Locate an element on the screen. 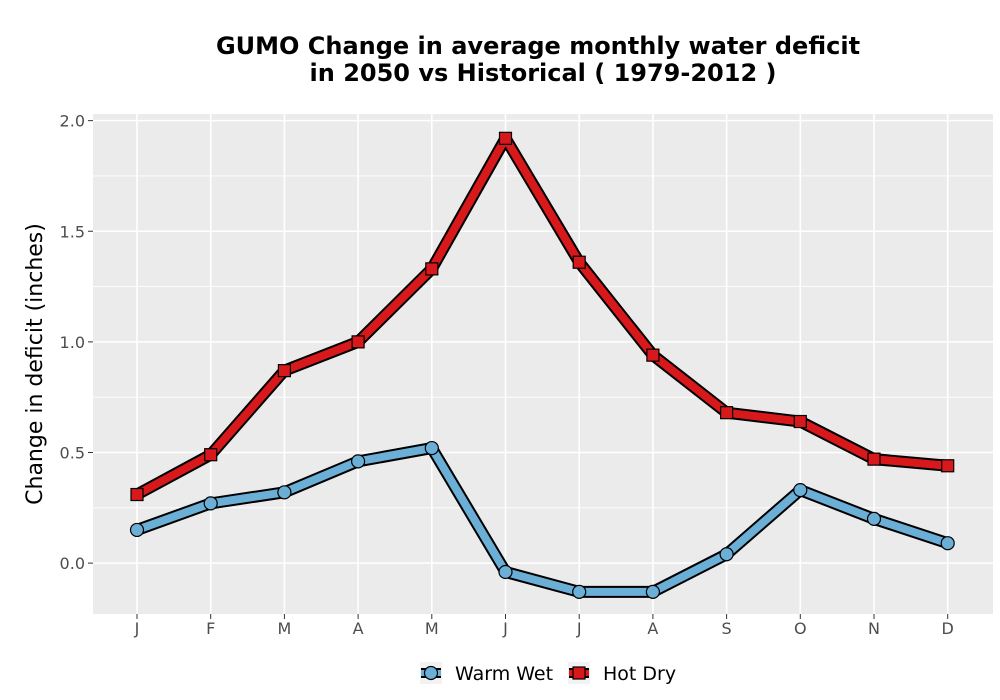  y-tick-label: 0.0 is located at coordinates (72, 563).